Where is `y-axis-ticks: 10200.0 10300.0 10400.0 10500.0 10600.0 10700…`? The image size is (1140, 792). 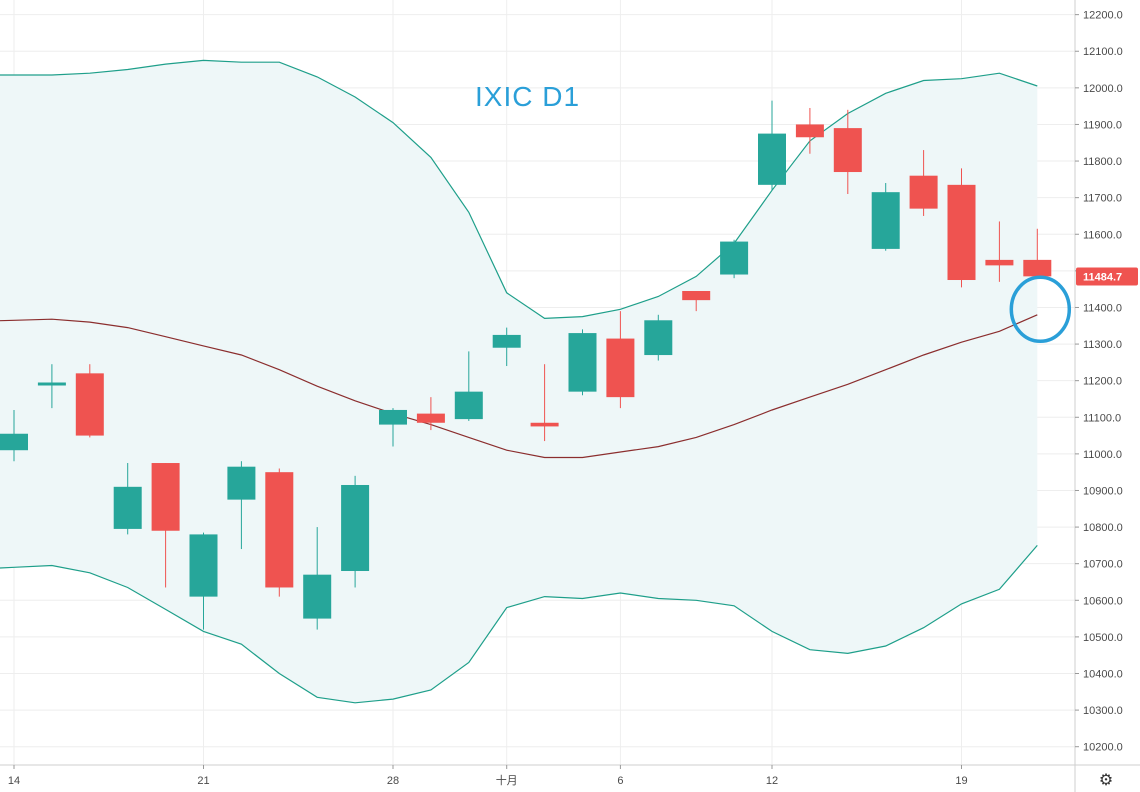 y-axis-ticks: 10200.0 10300.0 10400.0 10500.0 10600.0 10700… is located at coordinates (1099, 382).